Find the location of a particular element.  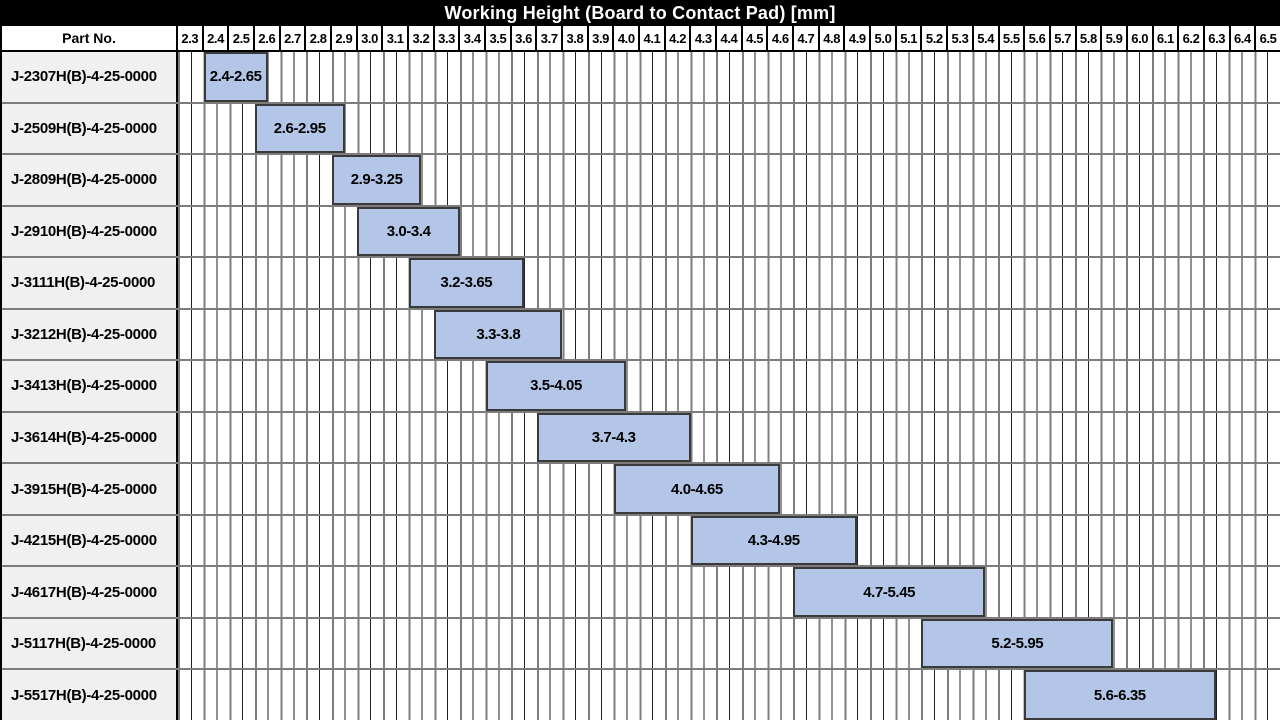

scale-tick-label: 6.2 is located at coordinates (1192, 38).